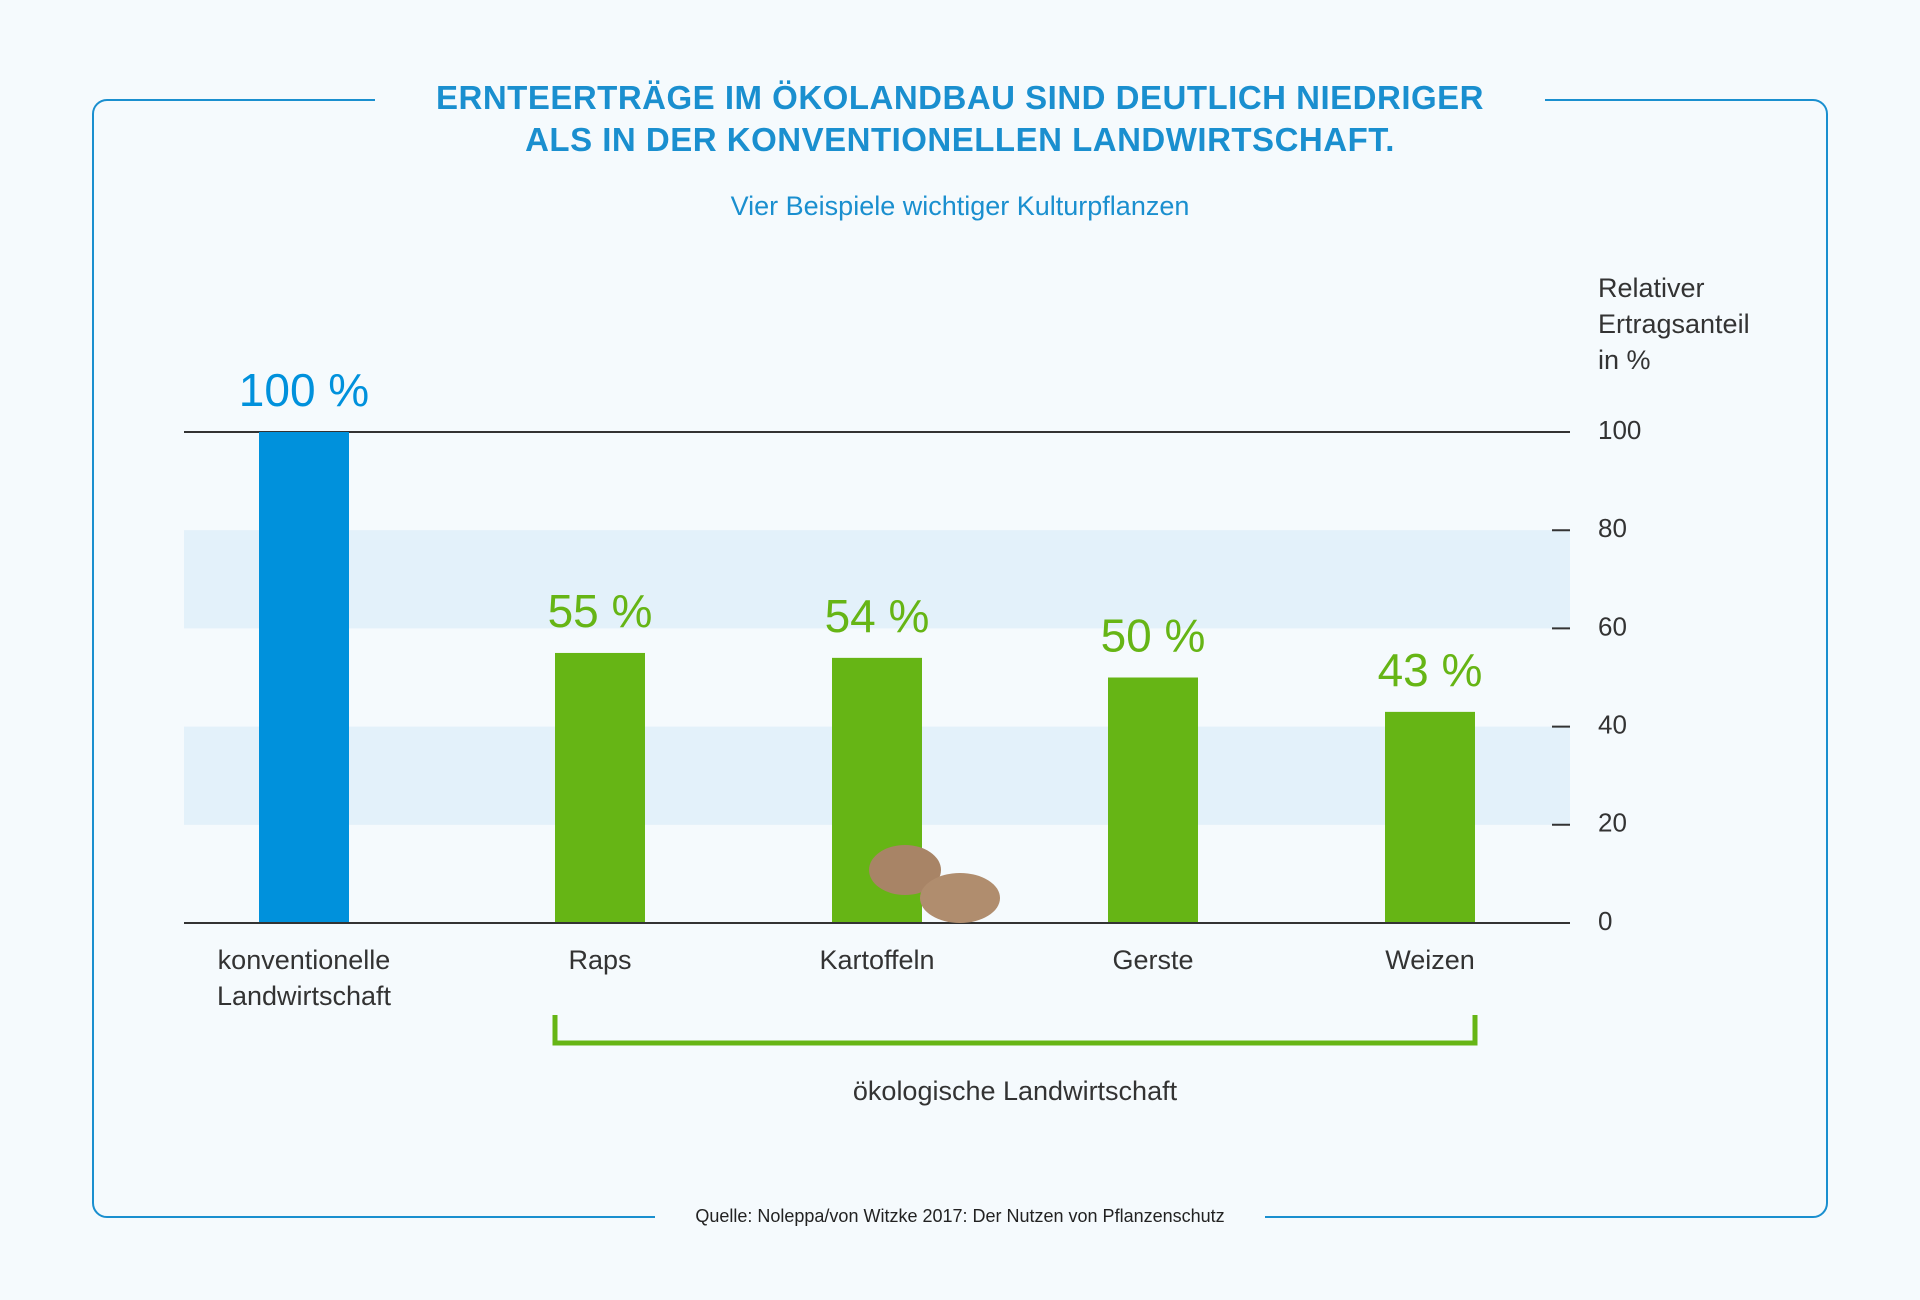  Describe the element at coordinates (1674, 324) in the screenshot. I see `y-axis-title: Relativer Ertragsanteil in %` at that location.